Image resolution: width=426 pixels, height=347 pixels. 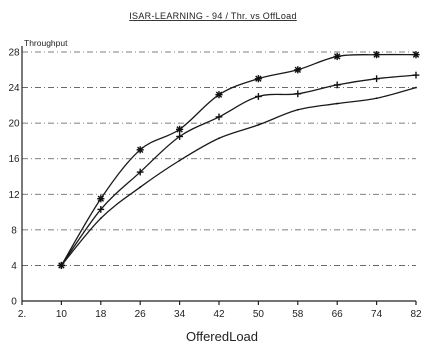 I want to click on x-tick-label: 58, so click(x=298, y=314).